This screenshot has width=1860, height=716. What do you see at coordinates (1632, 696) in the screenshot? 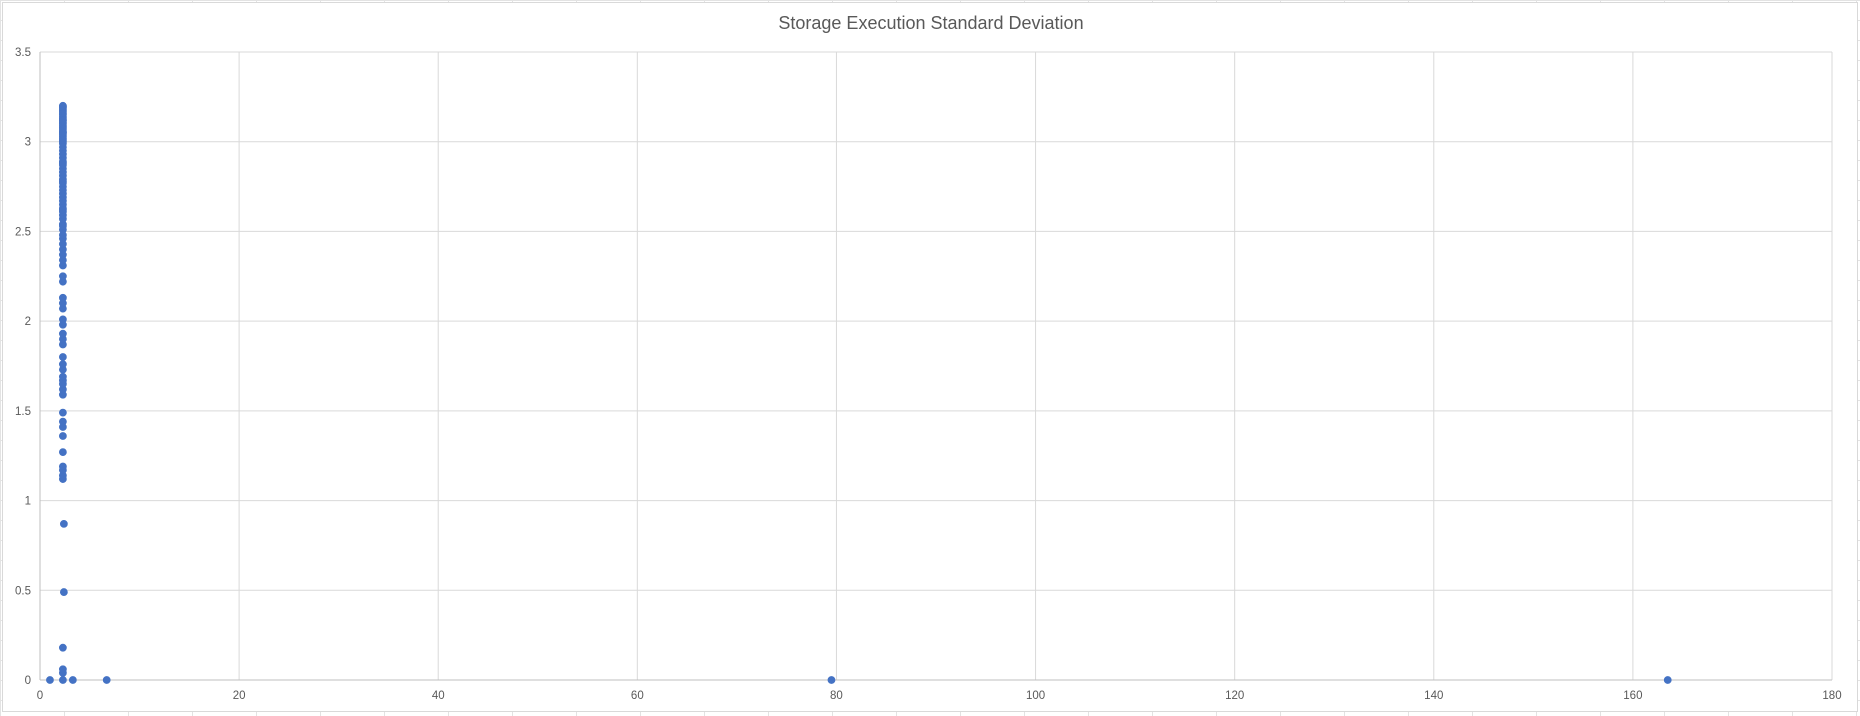
I see `x-tick-label: 160` at bounding box center [1632, 696].